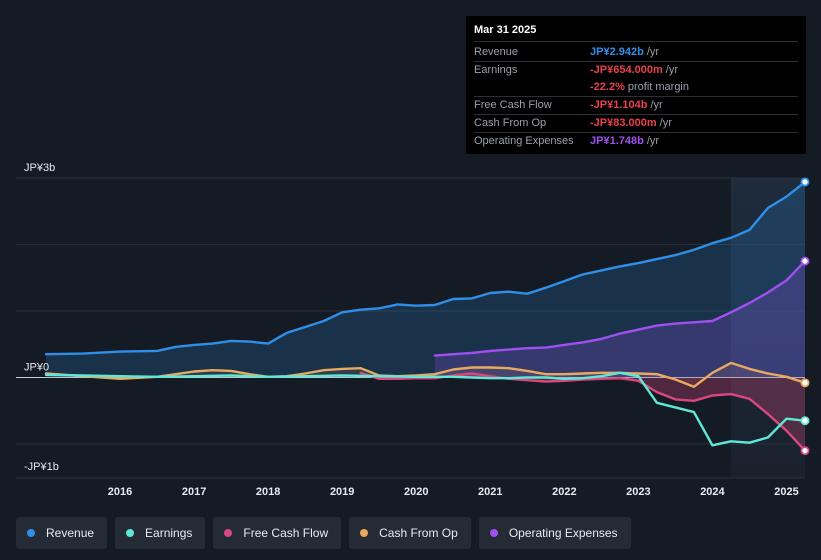 This screenshot has height=560, width=821. I want to click on legend-item-revenue: Revenue, so click(62, 533).